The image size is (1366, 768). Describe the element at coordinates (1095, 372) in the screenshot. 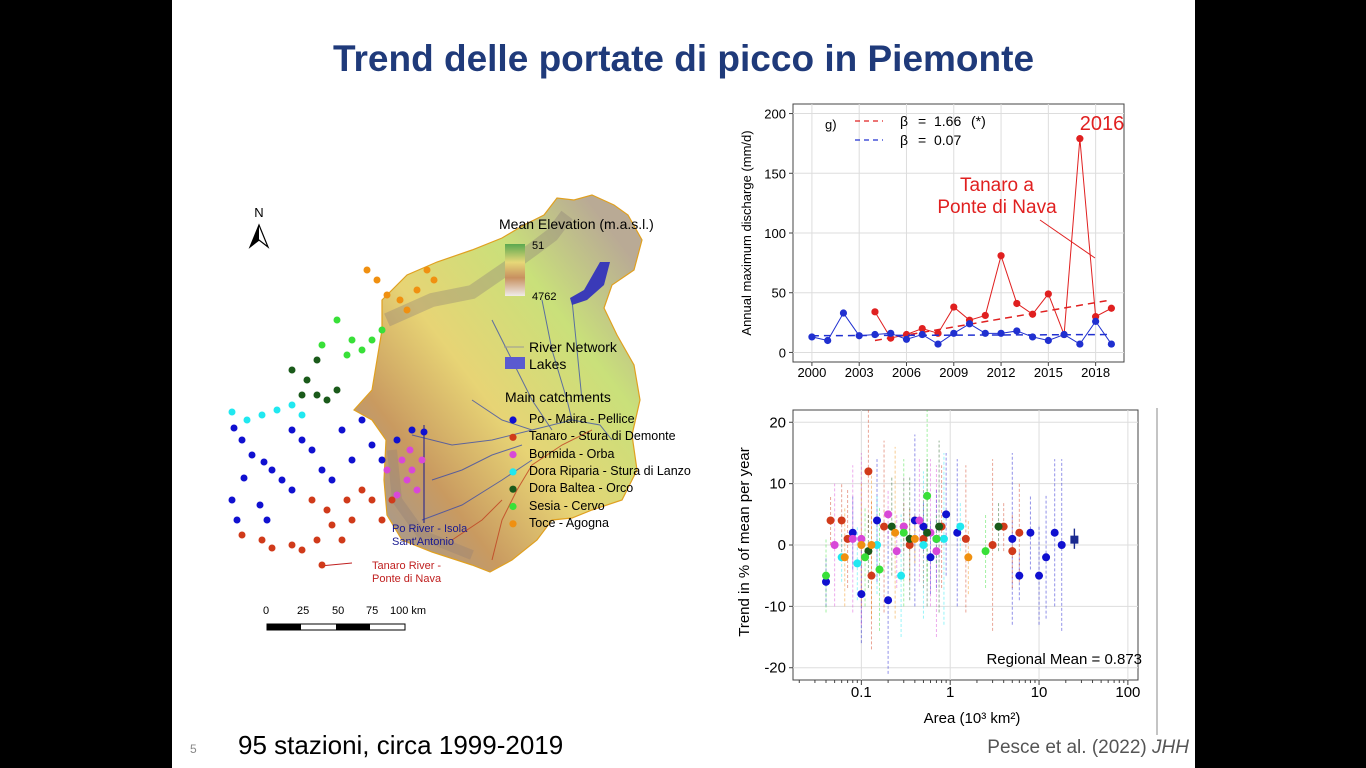

I see `discharge-xtick-label: 2018` at that location.